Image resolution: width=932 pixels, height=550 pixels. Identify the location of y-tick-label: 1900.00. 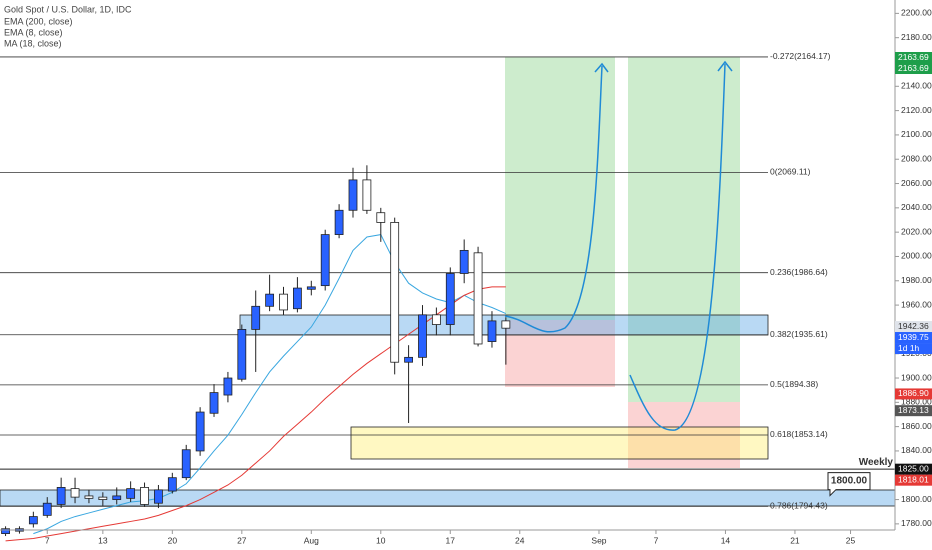
(916, 377).